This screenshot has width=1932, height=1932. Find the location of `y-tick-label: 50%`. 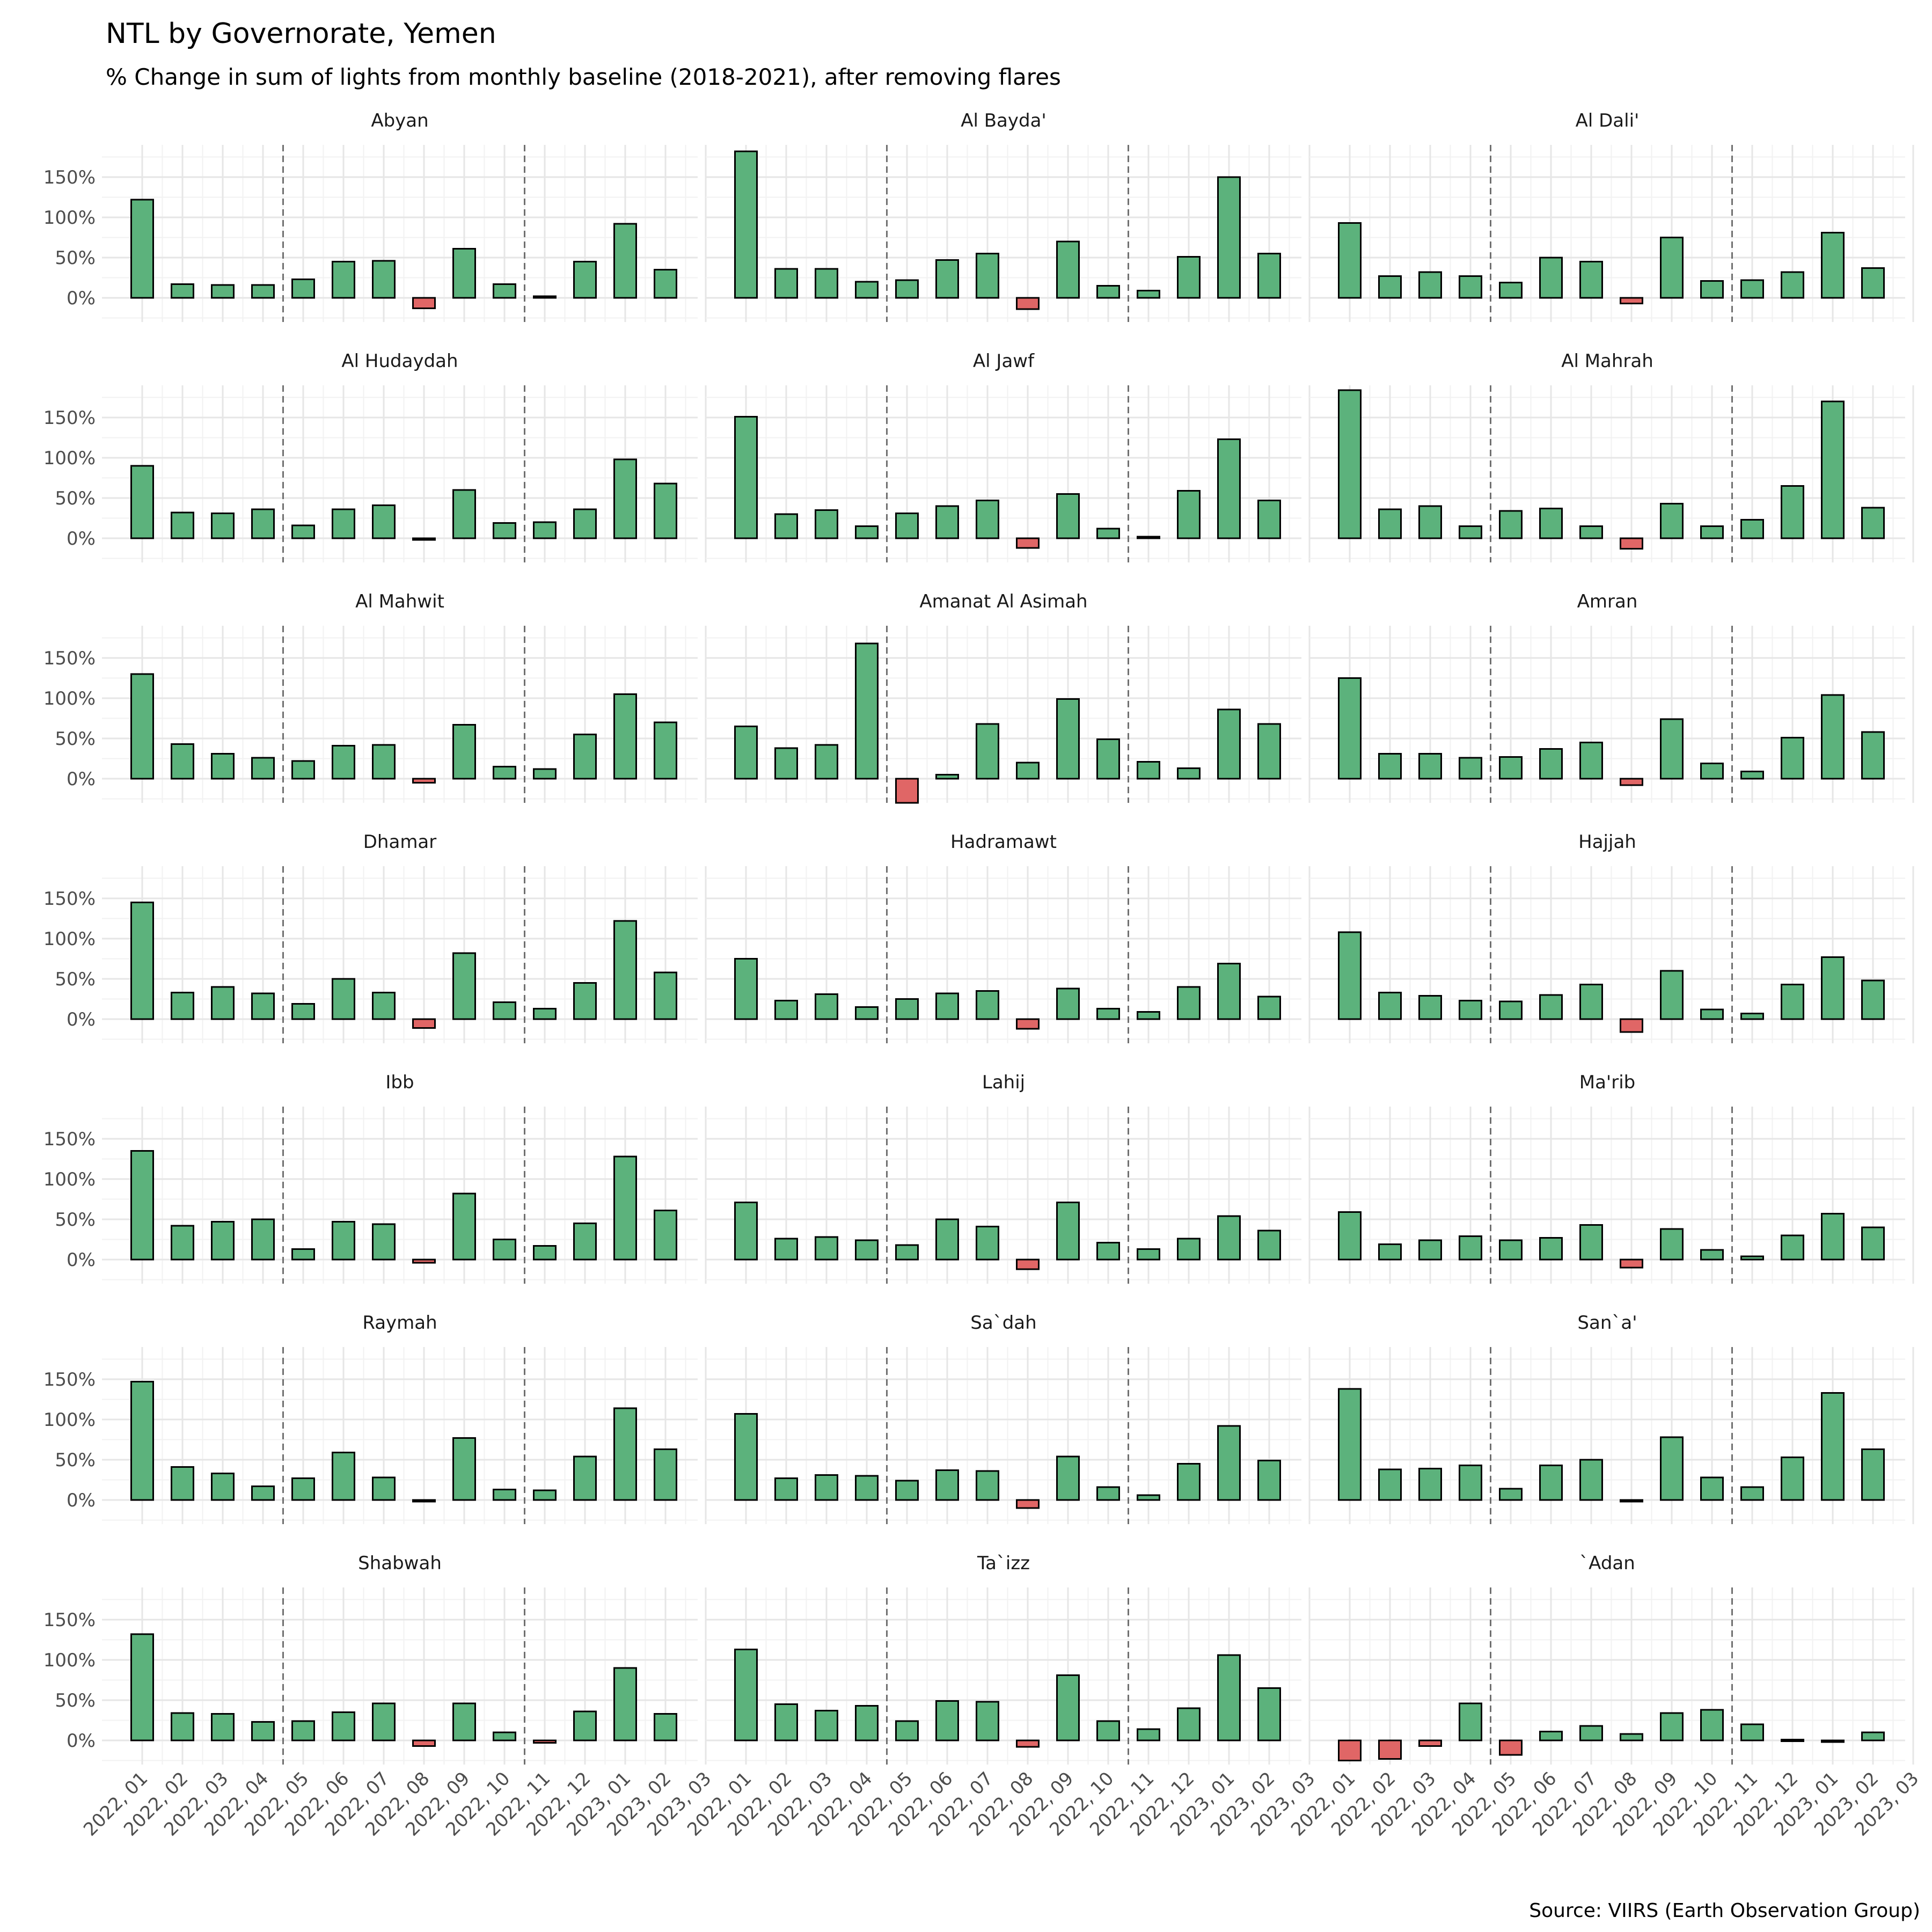

y-tick-label: 50% is located at coordinates (75, 498).